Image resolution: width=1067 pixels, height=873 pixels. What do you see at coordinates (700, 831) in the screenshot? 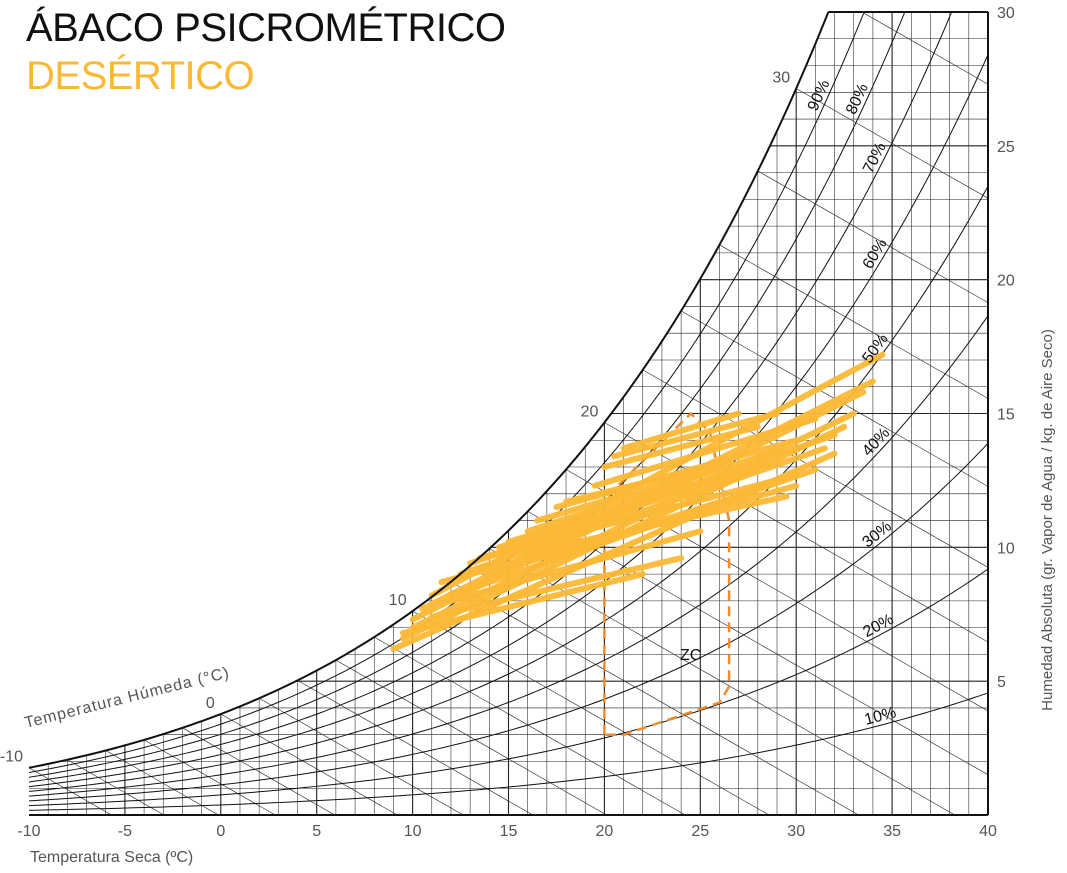
I see `x-tick-label: 25` at bounding box center [700, 831].